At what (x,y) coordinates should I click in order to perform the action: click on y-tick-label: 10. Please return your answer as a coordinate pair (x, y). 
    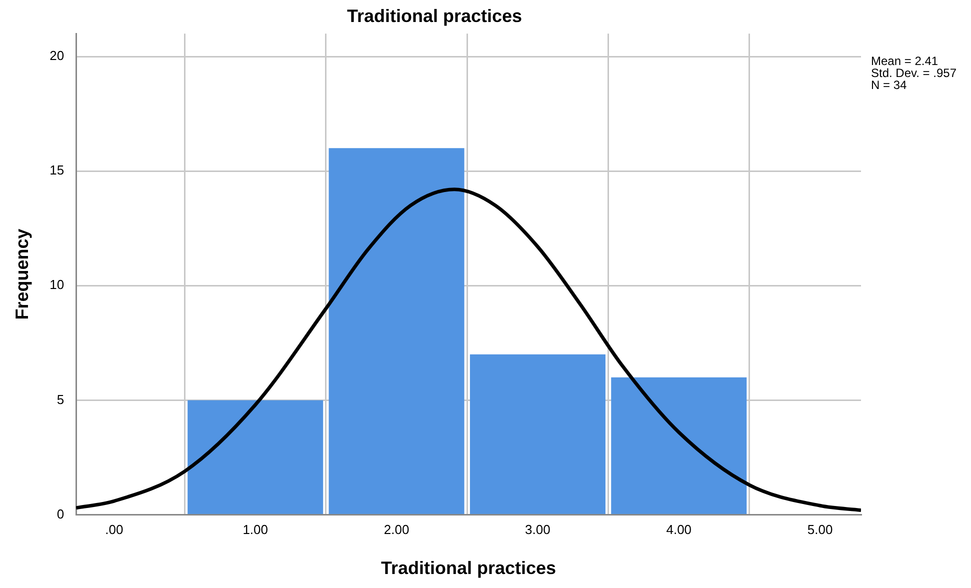
    Looking at the image, I should click on (57, 284).